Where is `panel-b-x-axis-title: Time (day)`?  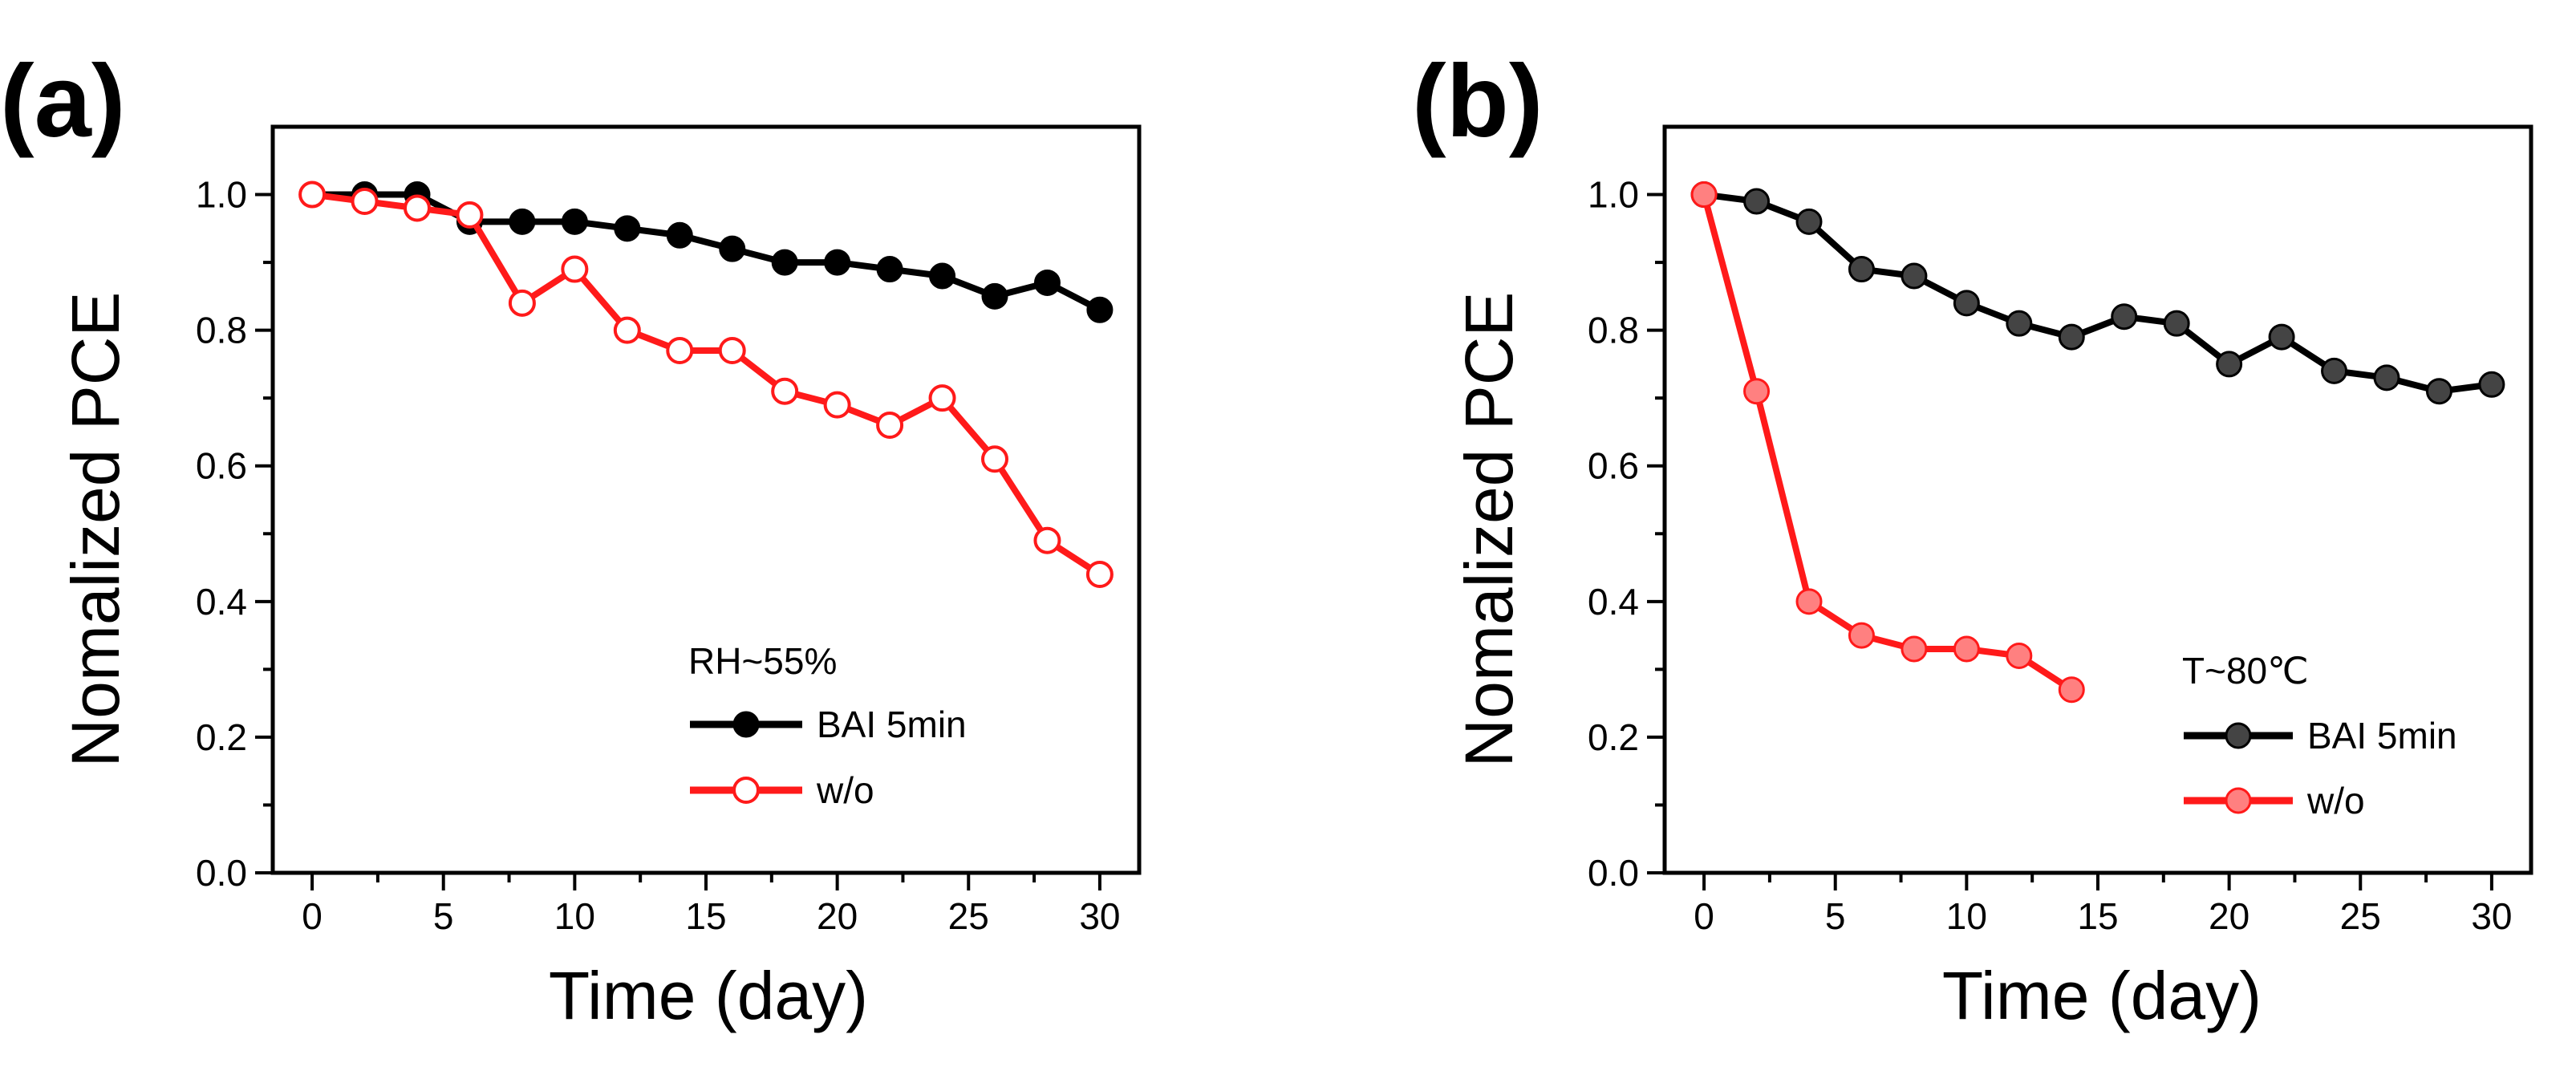 panel-b-x-axis-title: Time (day) is located at coordinates (2102, 995).